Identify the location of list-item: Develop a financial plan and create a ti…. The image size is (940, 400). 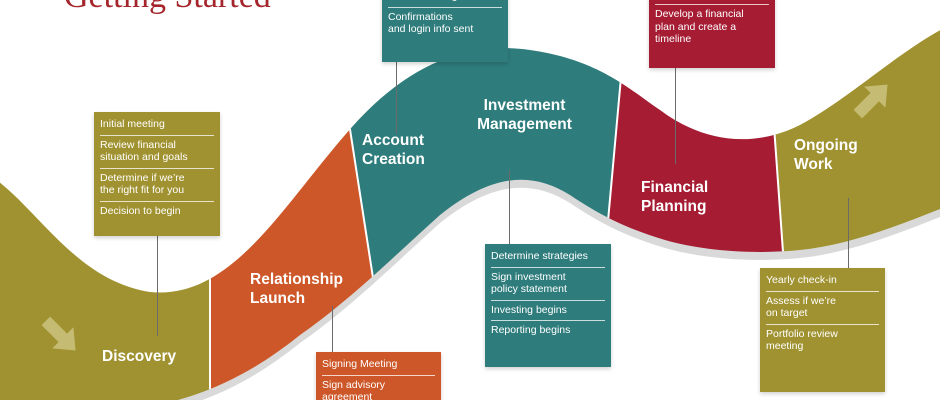
(699, 26).